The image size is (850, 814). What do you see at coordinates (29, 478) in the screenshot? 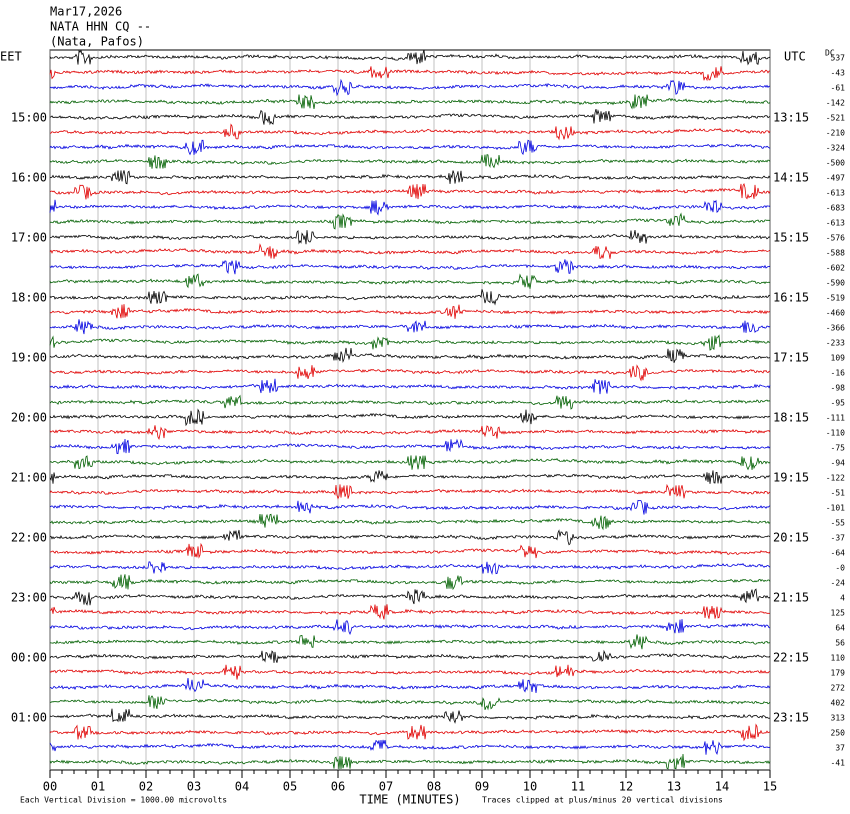
I see `left-time-label: 21:00` at bounding box center [29, 478].